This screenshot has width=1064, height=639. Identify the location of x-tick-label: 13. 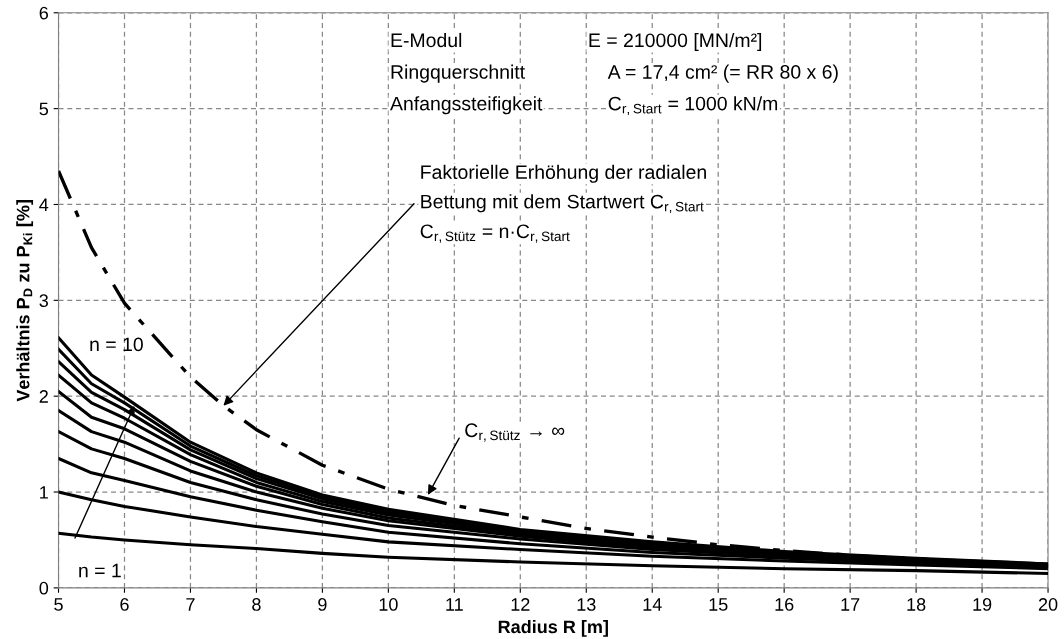
(586, 604).